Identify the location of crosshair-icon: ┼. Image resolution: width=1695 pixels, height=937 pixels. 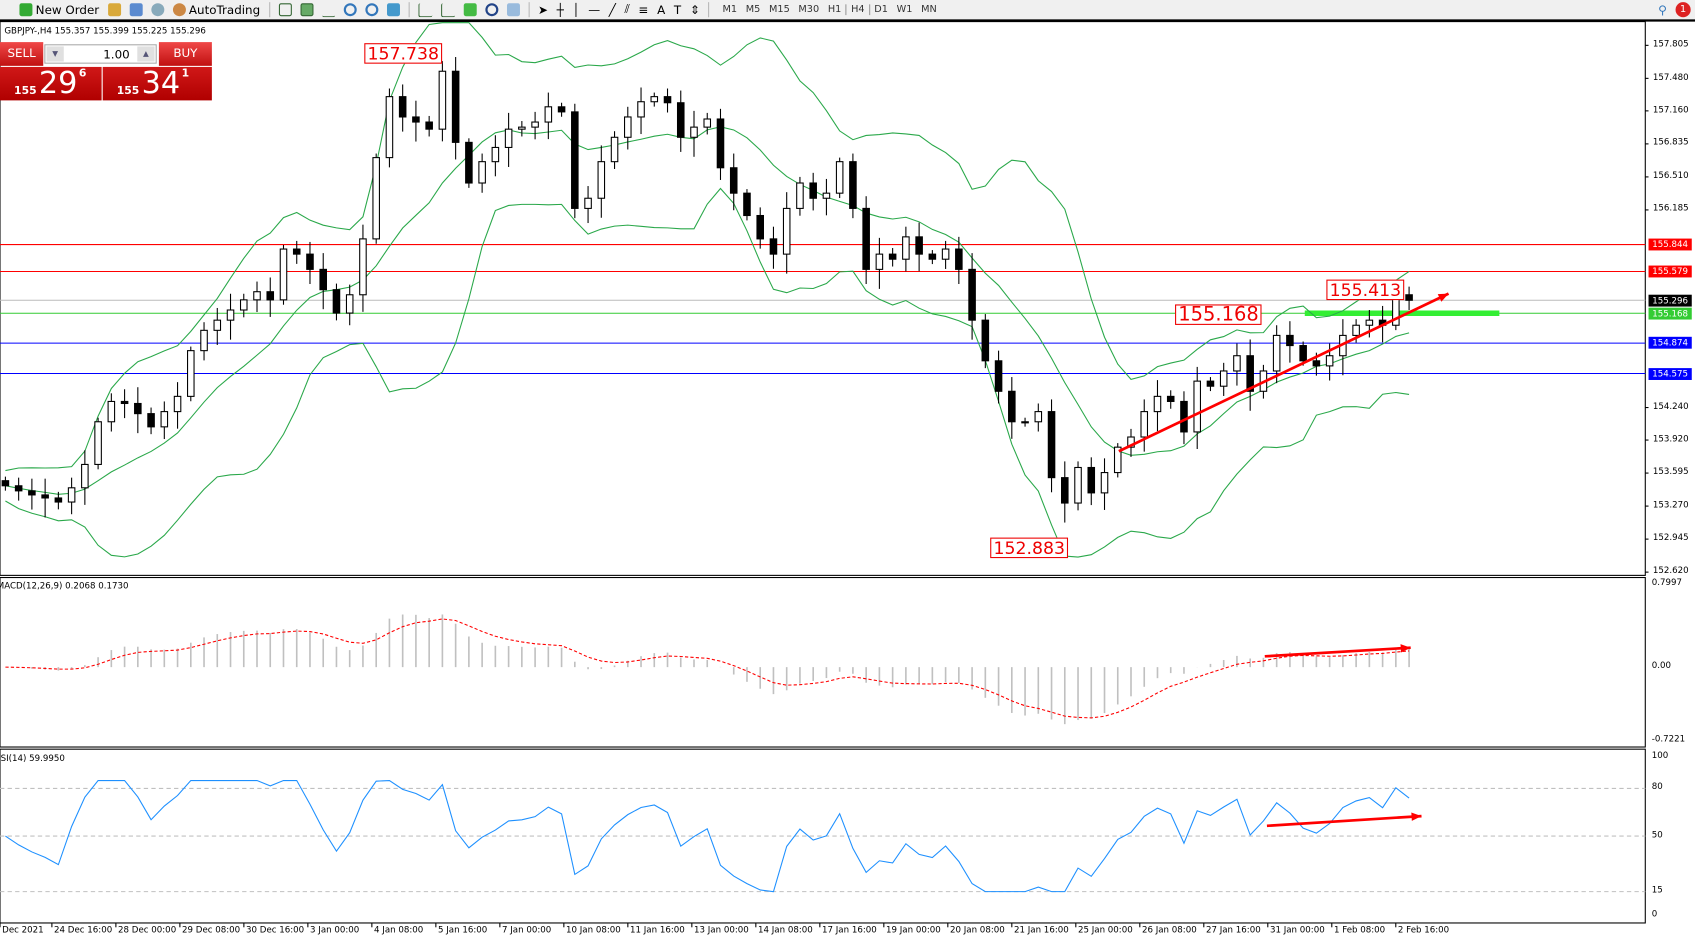
(560, 9).